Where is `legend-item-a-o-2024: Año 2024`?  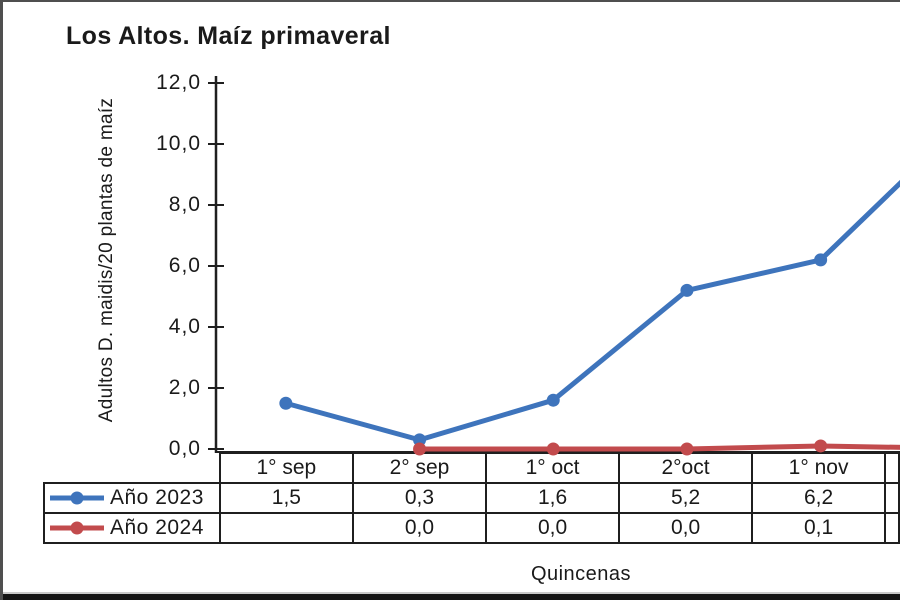 legend-item-a-o-2024: Año 2024 is located at coordinates (132, 528).